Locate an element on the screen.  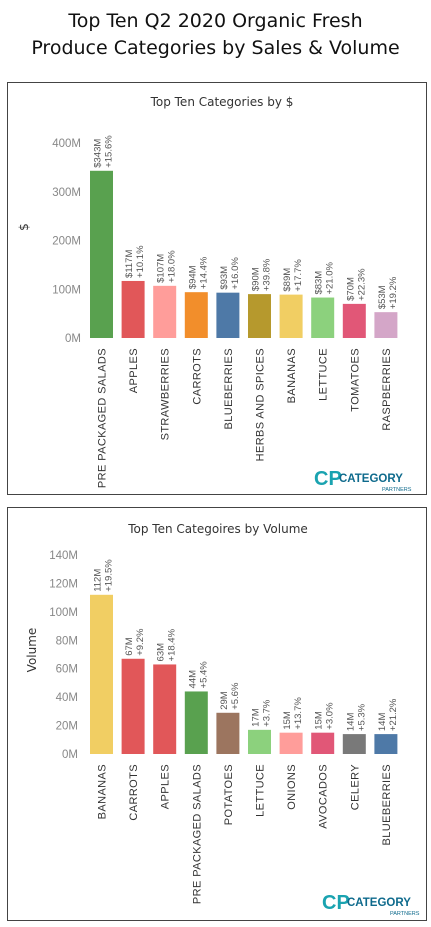
bar-value-label: 112M is located at coordinates (98, 580).